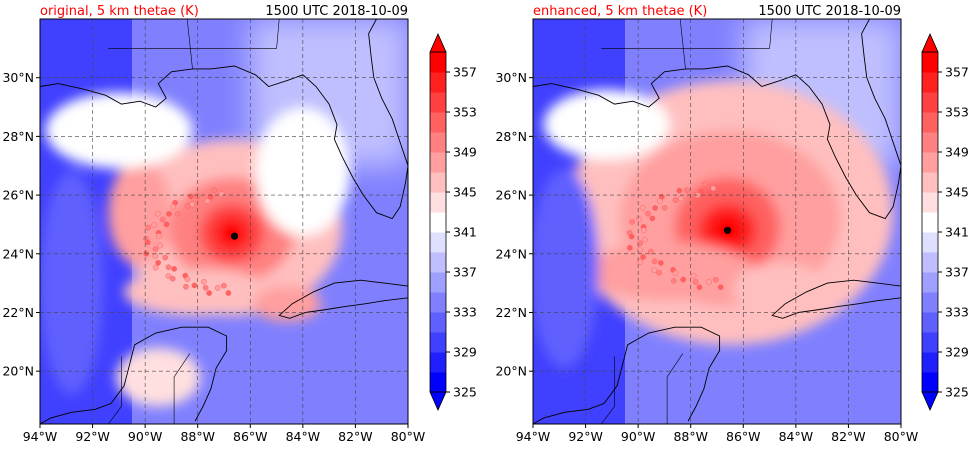  I want to click on colorbar-tick-label: 345, so click(465, 192).